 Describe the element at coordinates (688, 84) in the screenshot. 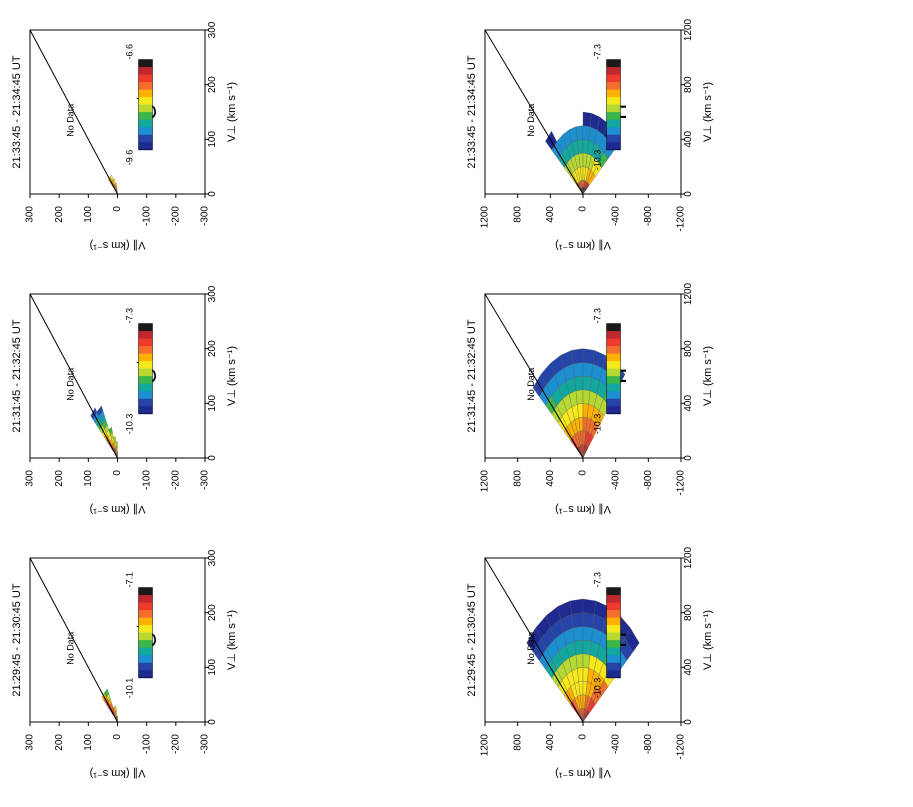

I see `vperp-tick-label: 800` at that location.